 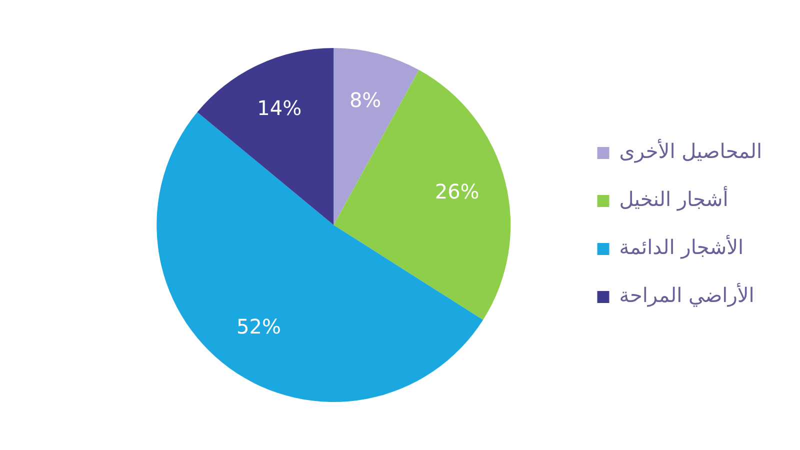 I want to click on data-label: 26%, so click(x=457, y=192).